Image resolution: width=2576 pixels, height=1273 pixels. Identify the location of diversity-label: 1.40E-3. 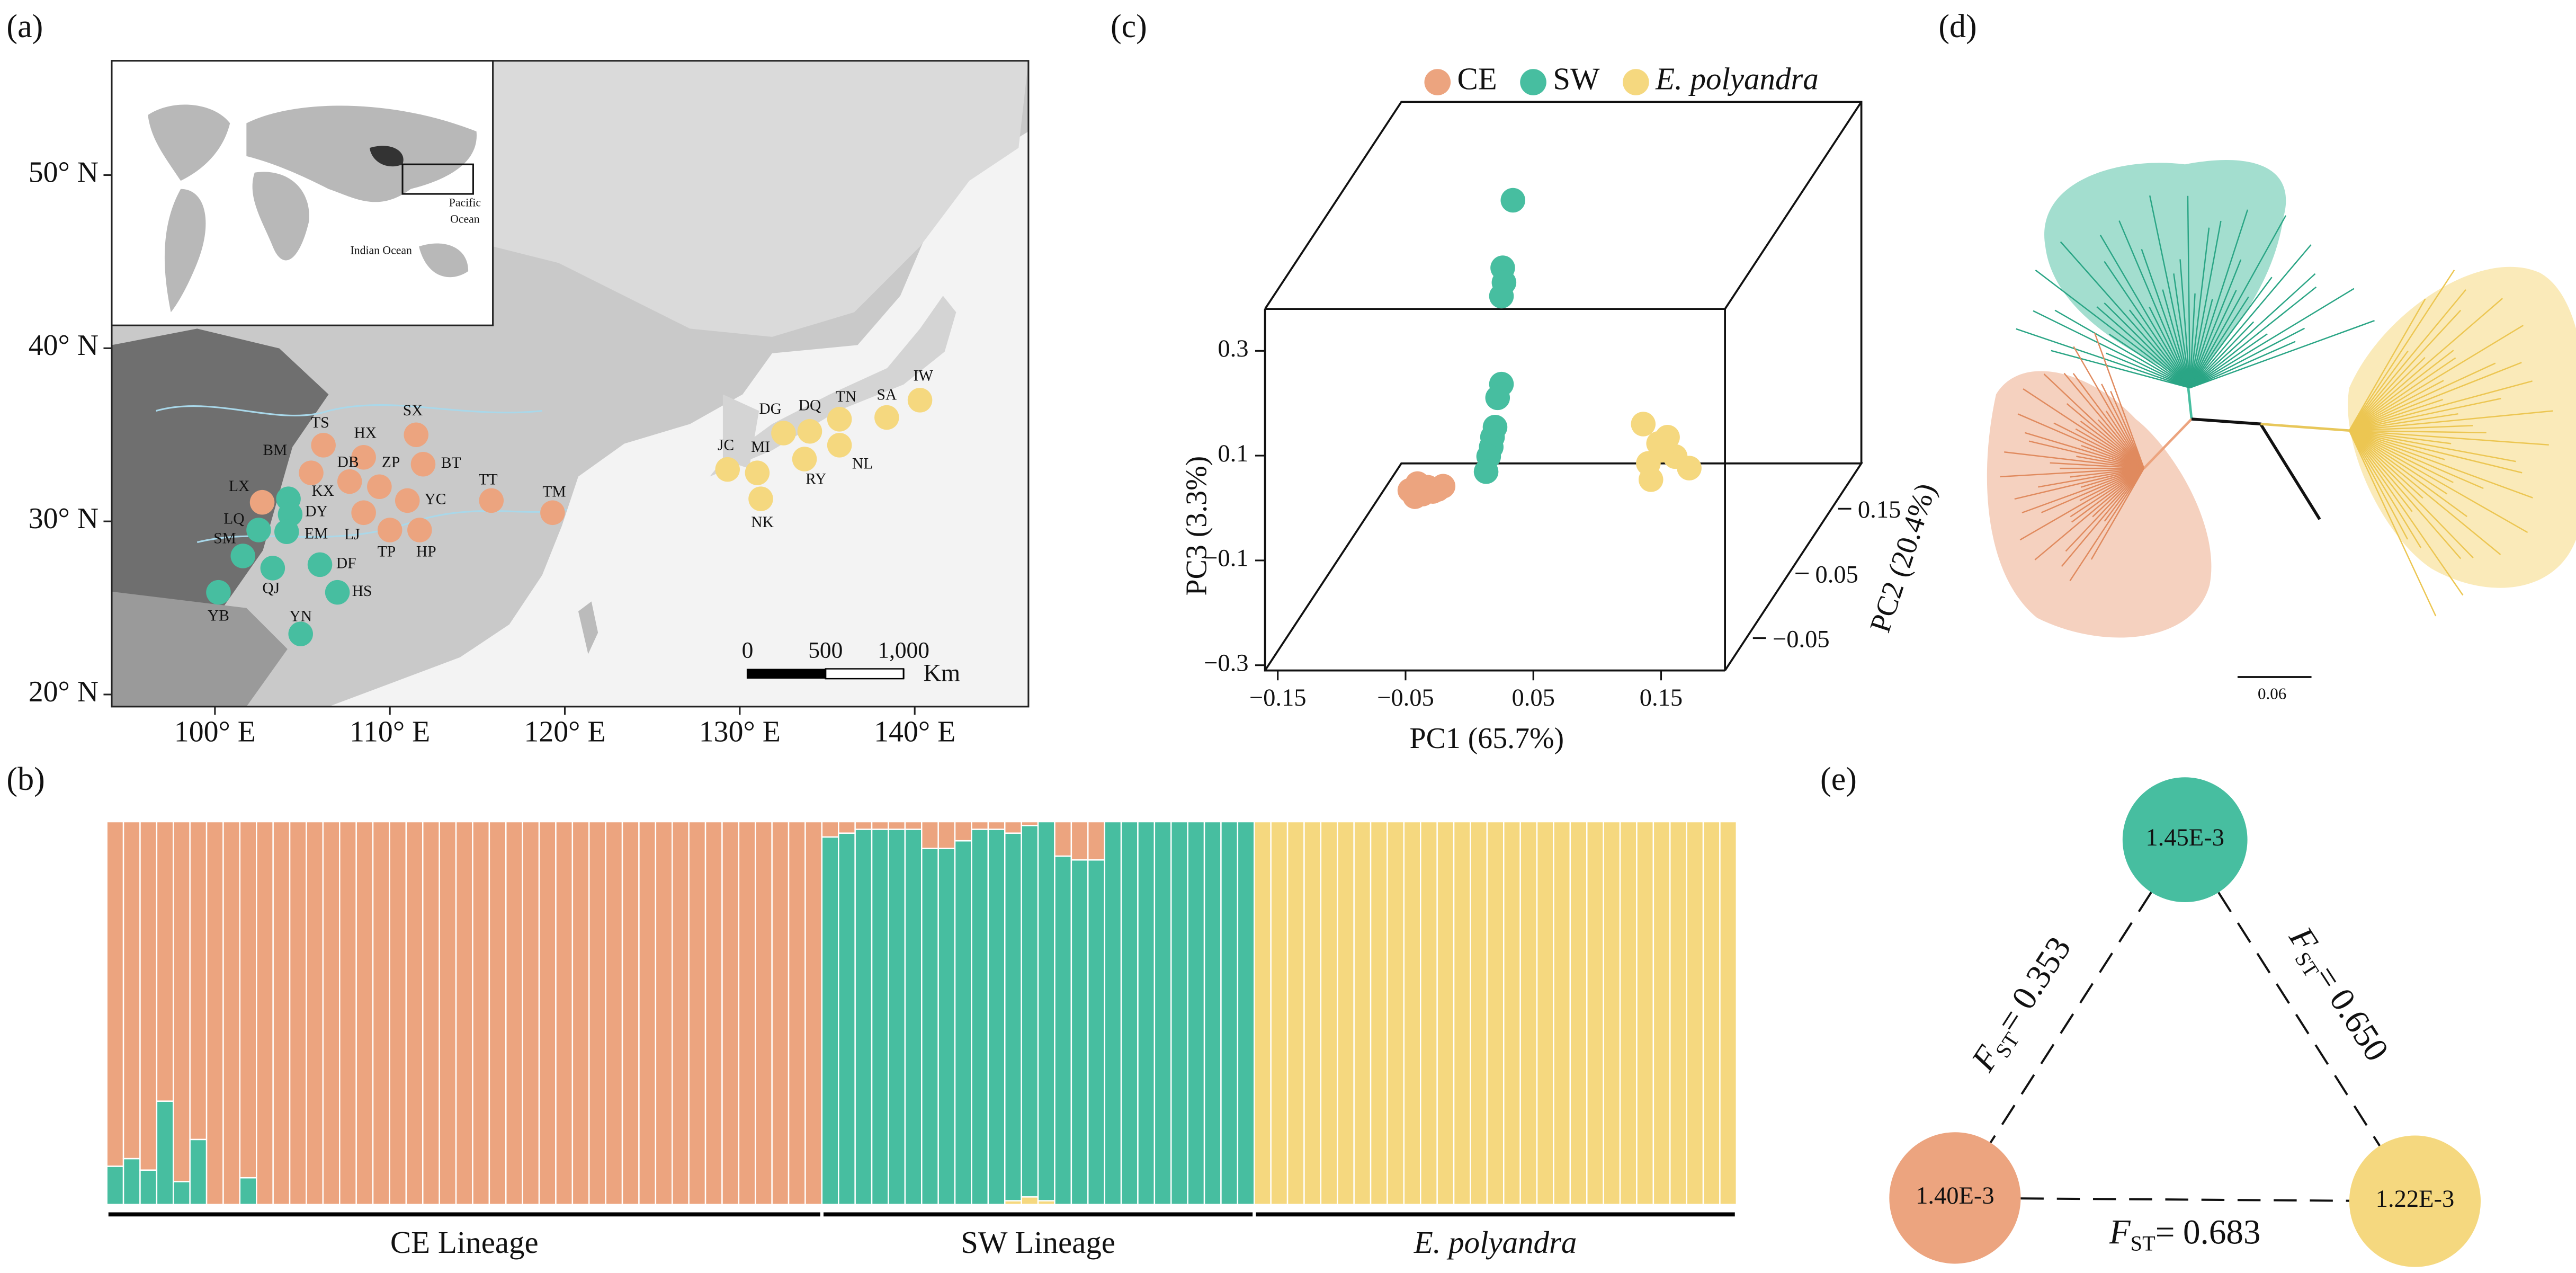
(1955, 1195).